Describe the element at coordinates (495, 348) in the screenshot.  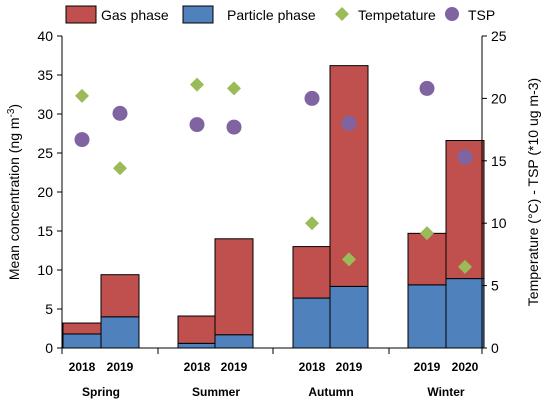
I see `y-right-tick-label: 0` at that location.